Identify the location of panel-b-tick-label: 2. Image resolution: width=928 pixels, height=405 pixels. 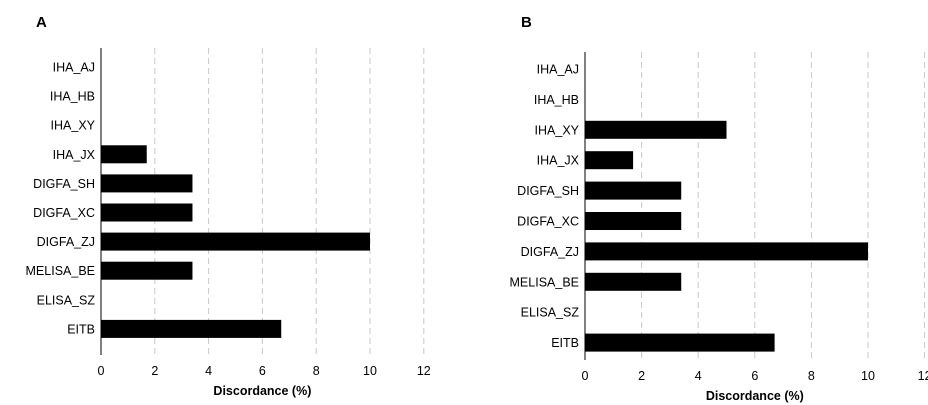
(641, 376).